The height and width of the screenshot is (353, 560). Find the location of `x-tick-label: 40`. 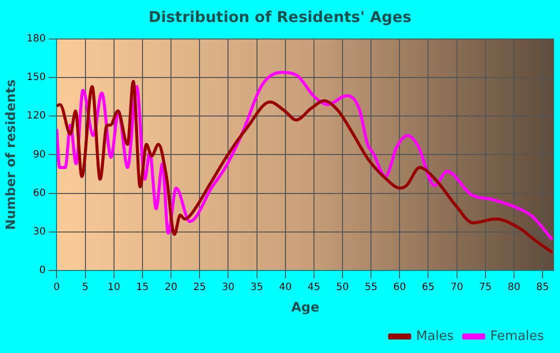

x-tick-label: 40 is located at coordinates (285, 287).